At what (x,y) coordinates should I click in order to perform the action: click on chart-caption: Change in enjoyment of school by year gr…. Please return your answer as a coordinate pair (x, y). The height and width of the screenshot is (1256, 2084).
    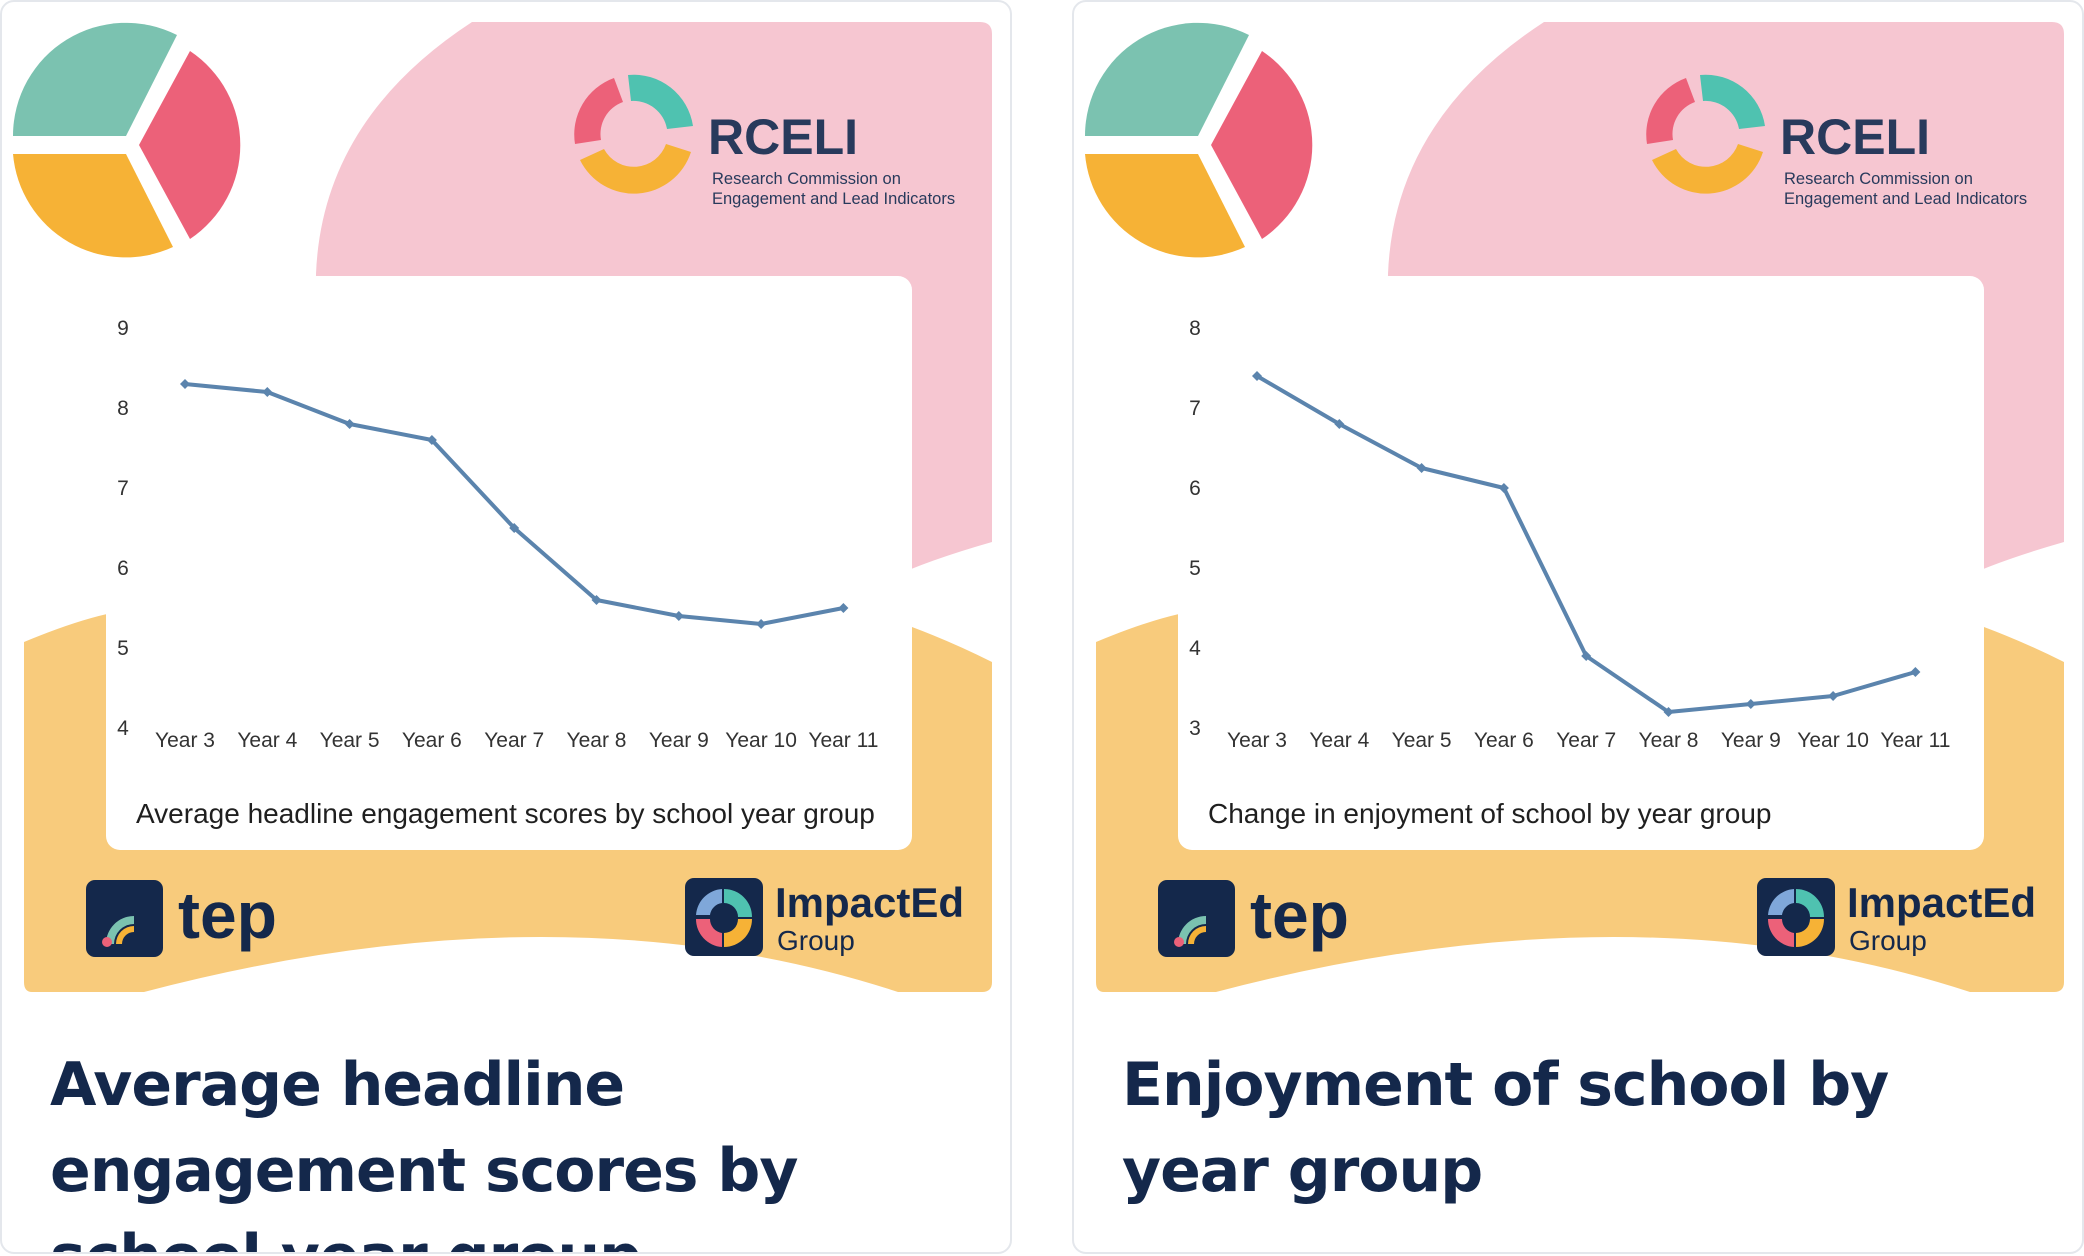
    Looking at the image, I should click on (1489, 813).